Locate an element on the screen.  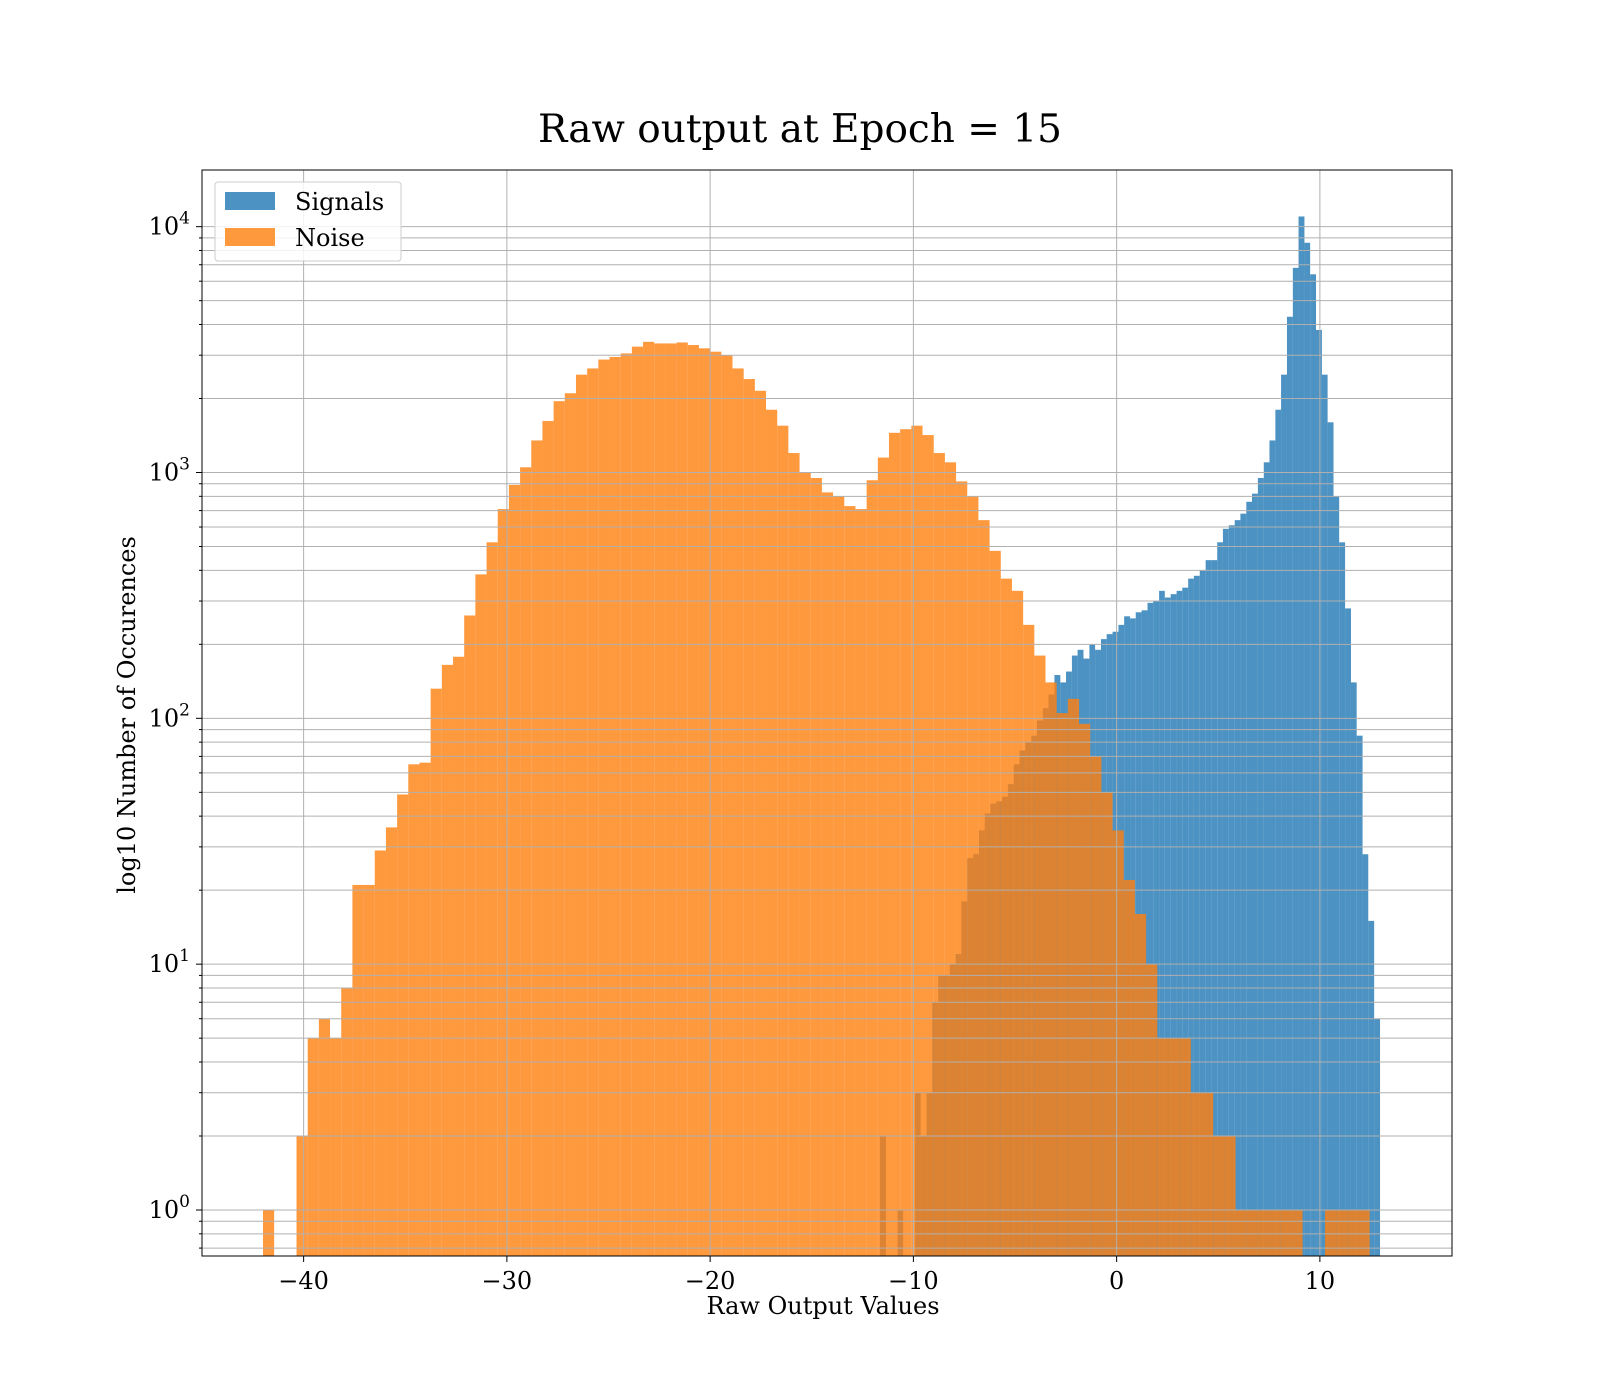
x-tick-label: 0 is located at coordinates (1116, 1281).